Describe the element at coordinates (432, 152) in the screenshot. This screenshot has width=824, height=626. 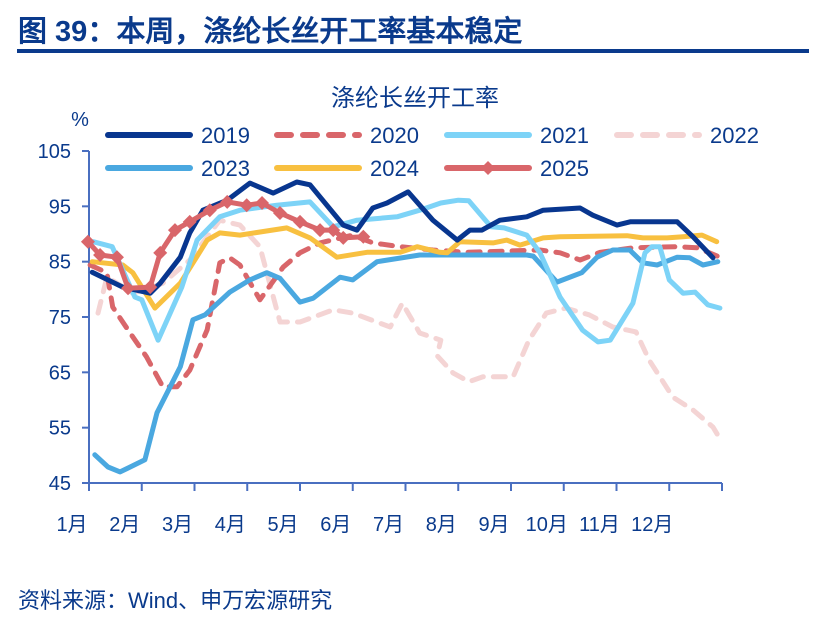
I see `legend: 2019 2020 2021 2022 2023 2024 2025` at that location.